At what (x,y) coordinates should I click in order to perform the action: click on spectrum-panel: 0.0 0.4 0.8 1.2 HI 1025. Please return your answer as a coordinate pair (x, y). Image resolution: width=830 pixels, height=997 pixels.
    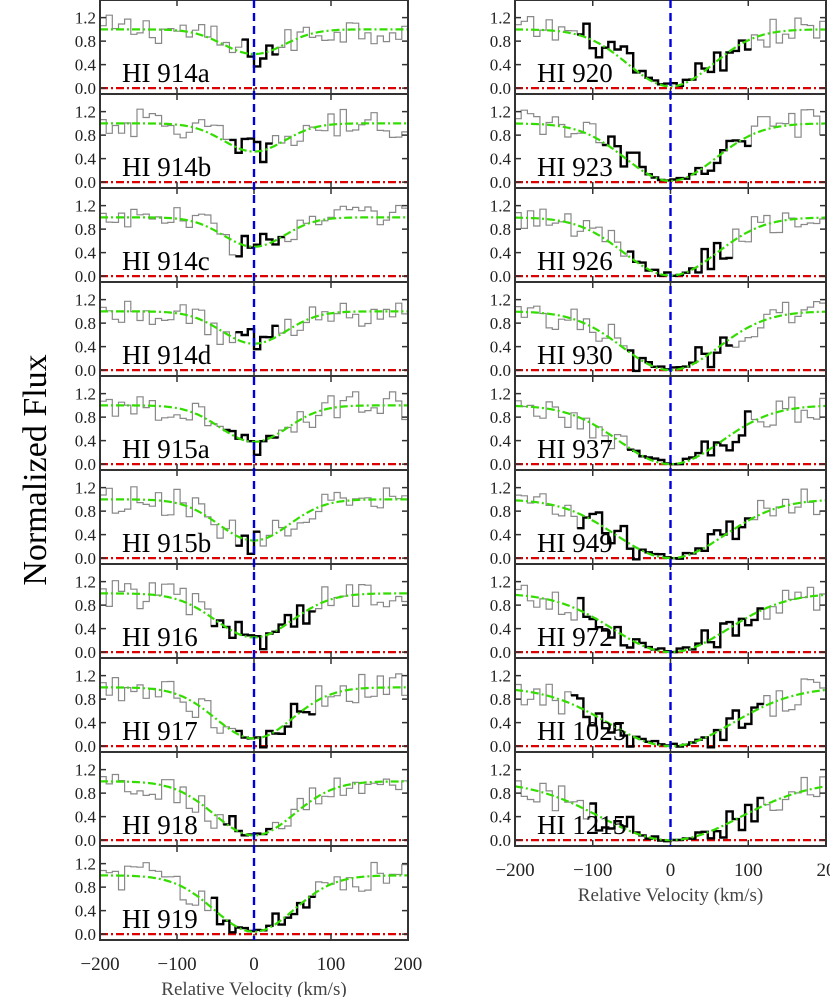
    Looking at the image, I should click on (658, 706).